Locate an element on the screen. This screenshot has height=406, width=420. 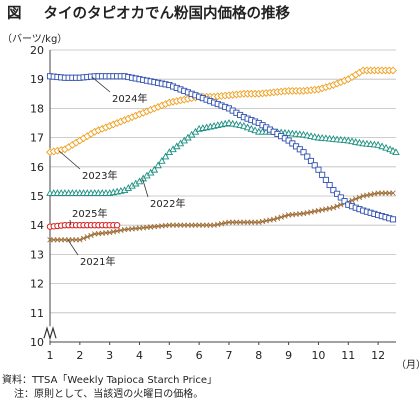
x-tick-label: 8 is located at coordinates (258, 355).